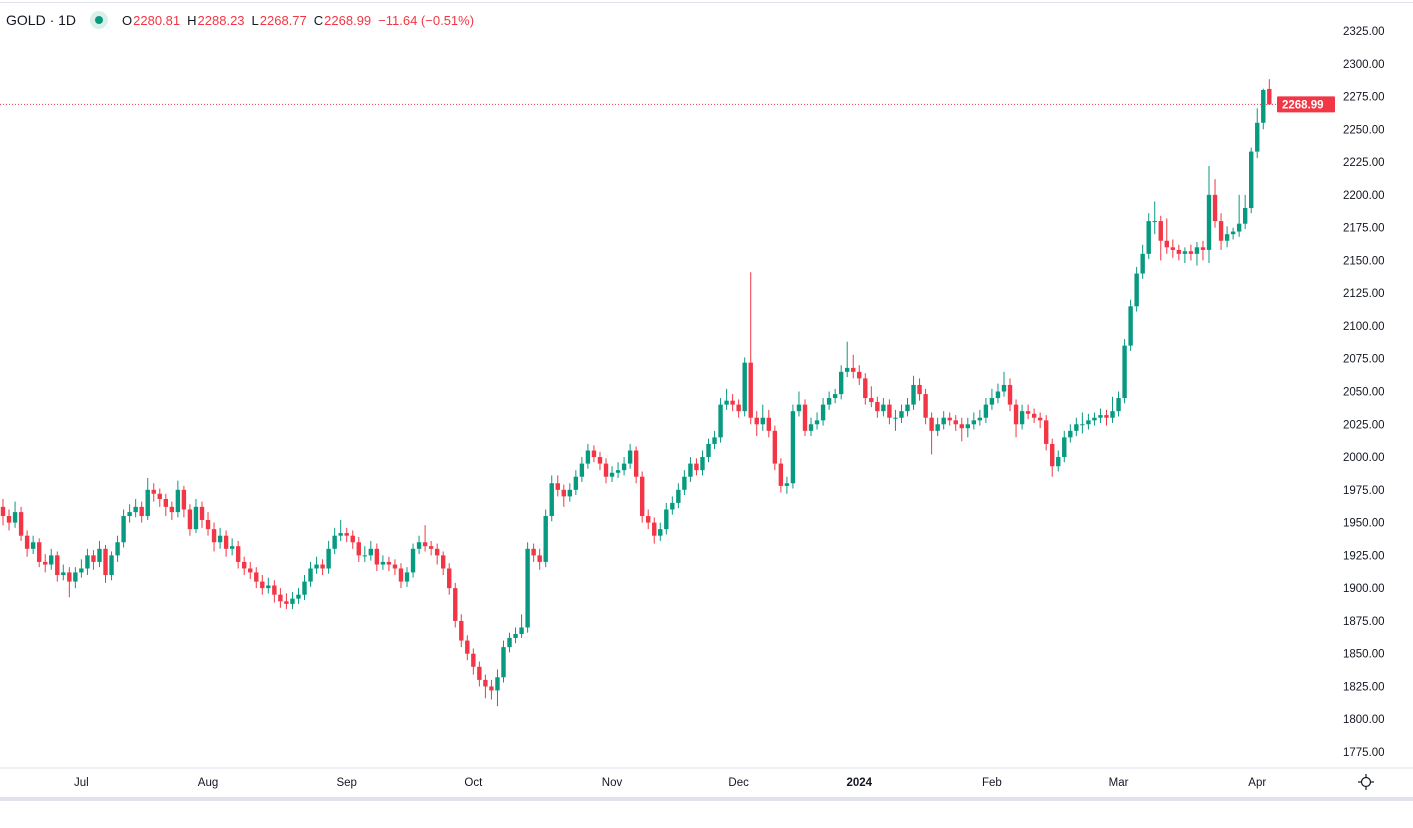 This screenshot has height=828, width=1413. What do you see at coordinates (706, 799) in the screenshot?
I see `bottom-panel-divider` at bounding box center [706, 799].